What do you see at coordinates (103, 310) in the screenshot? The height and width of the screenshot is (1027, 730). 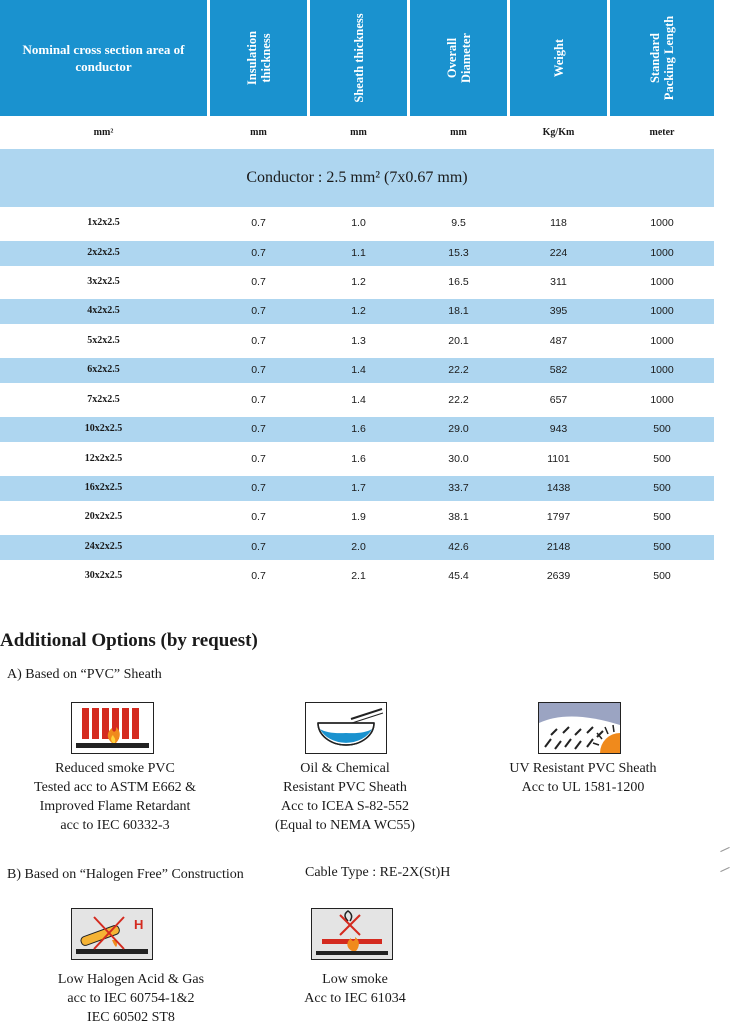 I see `cell-size: 4x2x2.5` at bounding box center [103, 310].